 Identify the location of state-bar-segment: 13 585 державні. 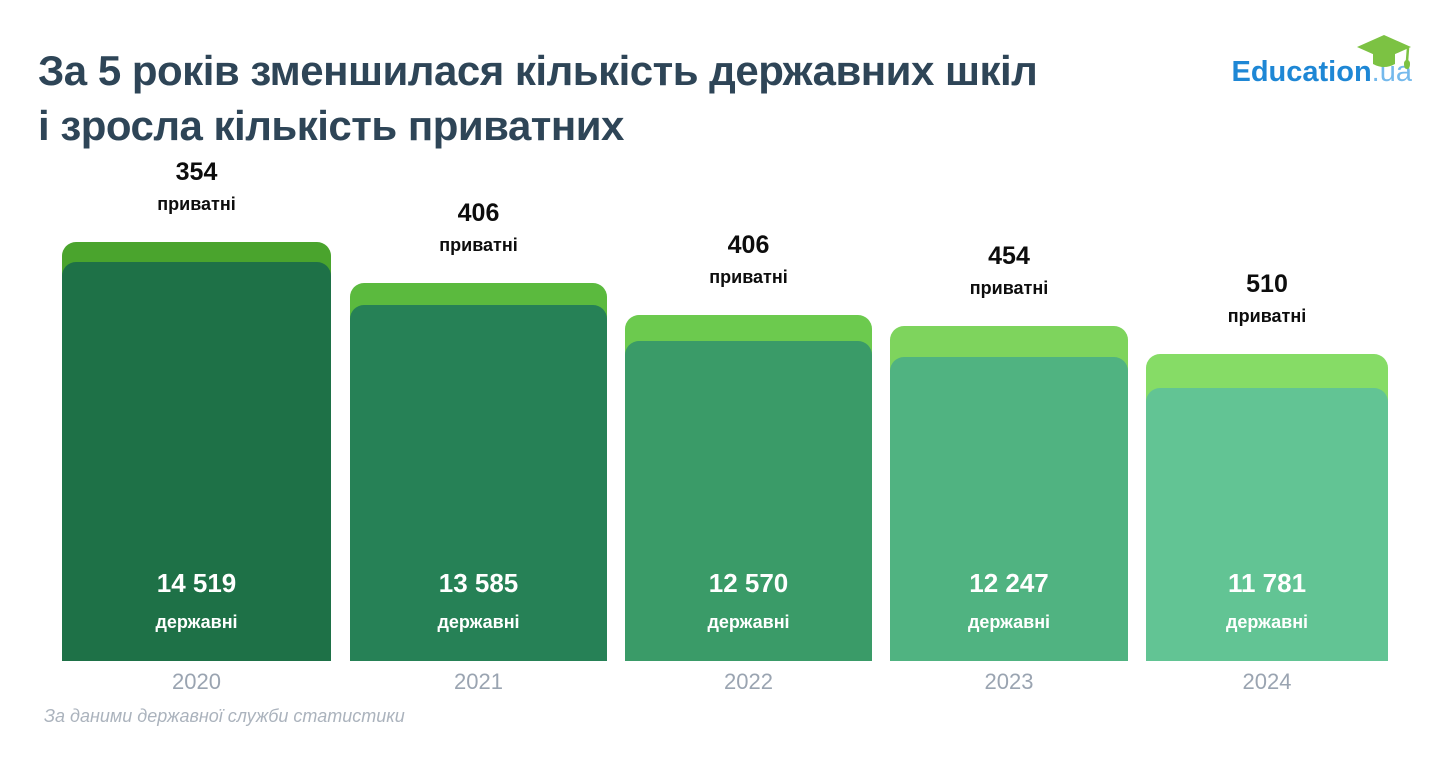
(478, 483).